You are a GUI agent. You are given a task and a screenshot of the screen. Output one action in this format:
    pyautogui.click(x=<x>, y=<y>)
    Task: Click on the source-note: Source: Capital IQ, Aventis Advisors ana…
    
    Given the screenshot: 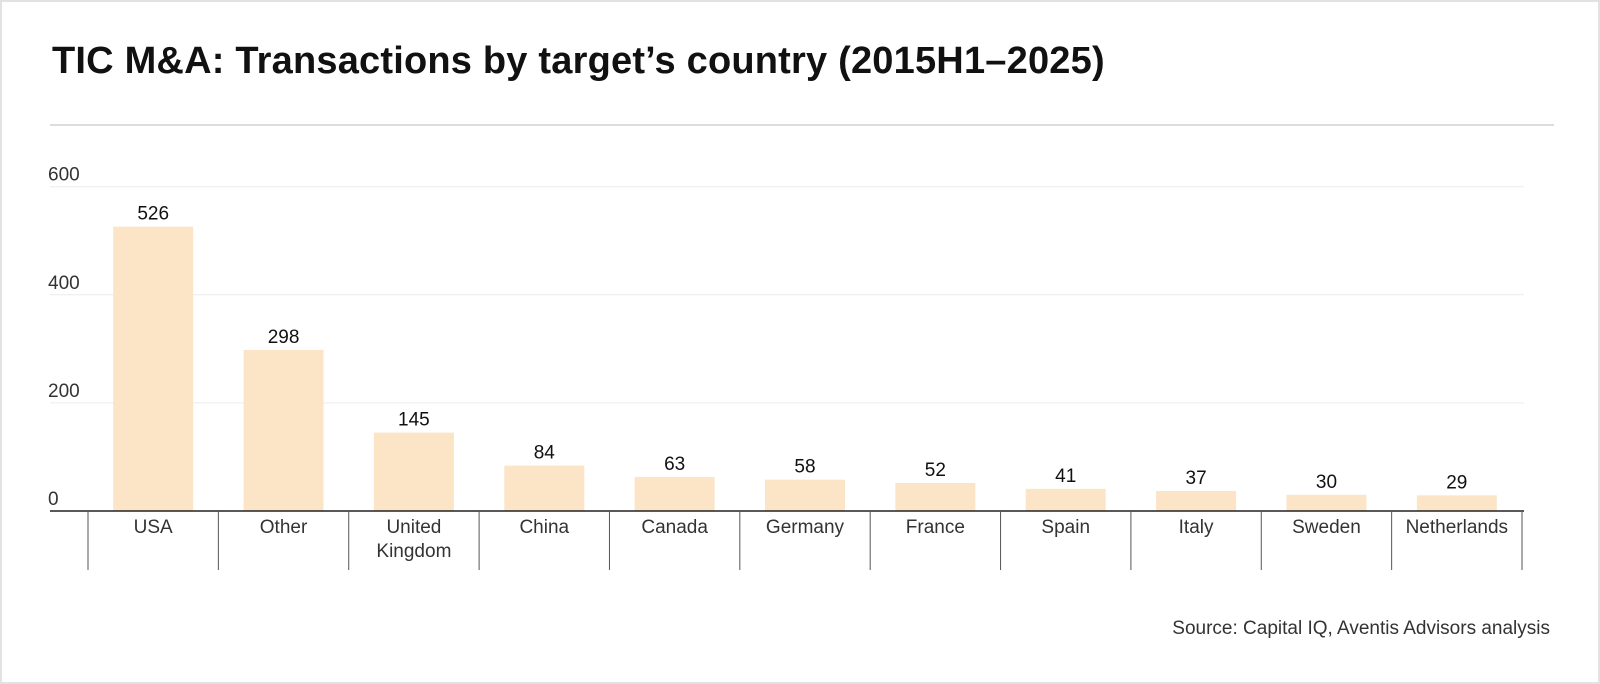 What is the action you would take?
    pyautogui.click(x=1361, y=628)
    